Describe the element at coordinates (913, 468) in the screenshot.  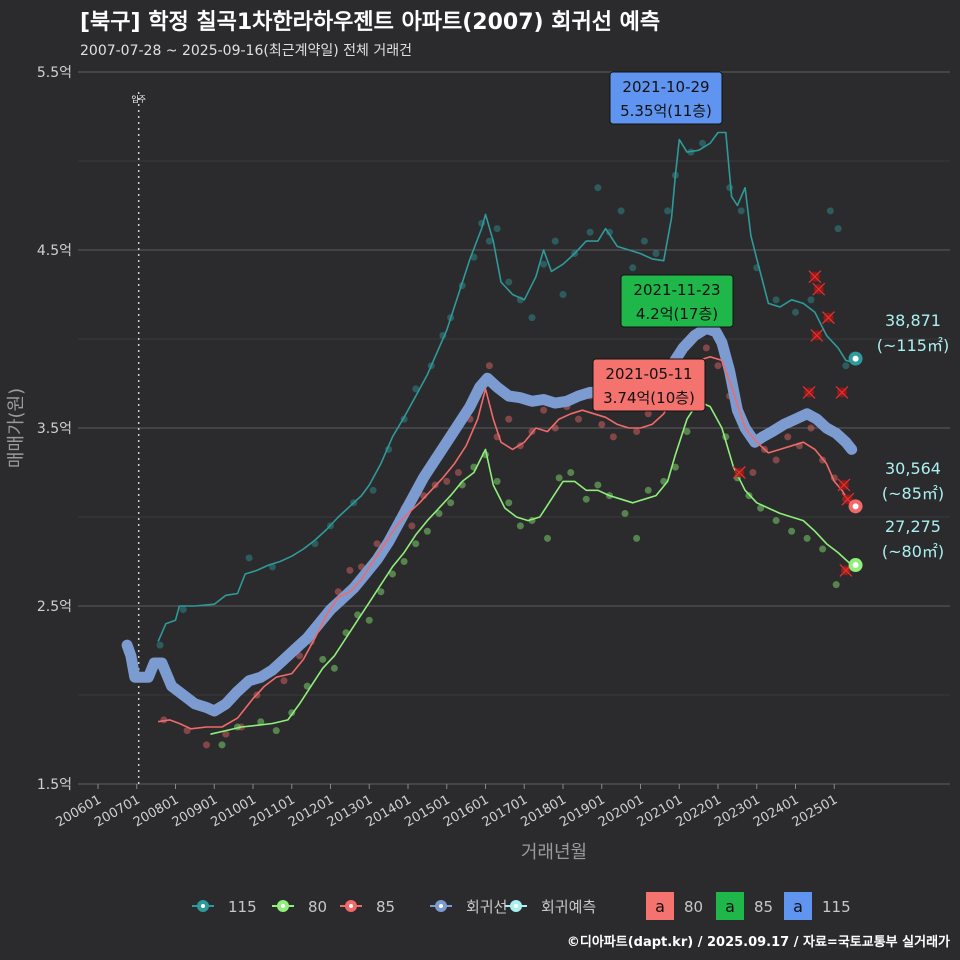
I see `forecast-value-label: 30,564` at that location.